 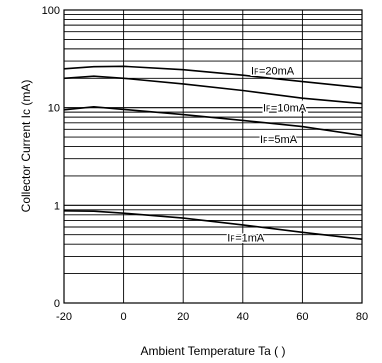 What do you see at coordinates (124, 317) in the screenshot?
I see `x-tick-label: 0` at bounding box center [124, 317].